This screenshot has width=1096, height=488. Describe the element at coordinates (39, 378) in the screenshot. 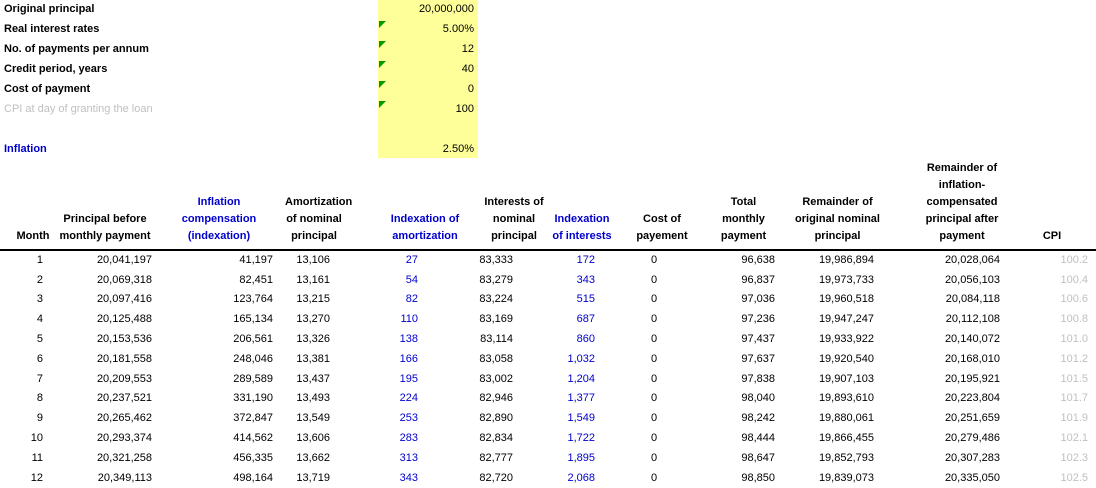

I see `cell-month: 7` at that location.